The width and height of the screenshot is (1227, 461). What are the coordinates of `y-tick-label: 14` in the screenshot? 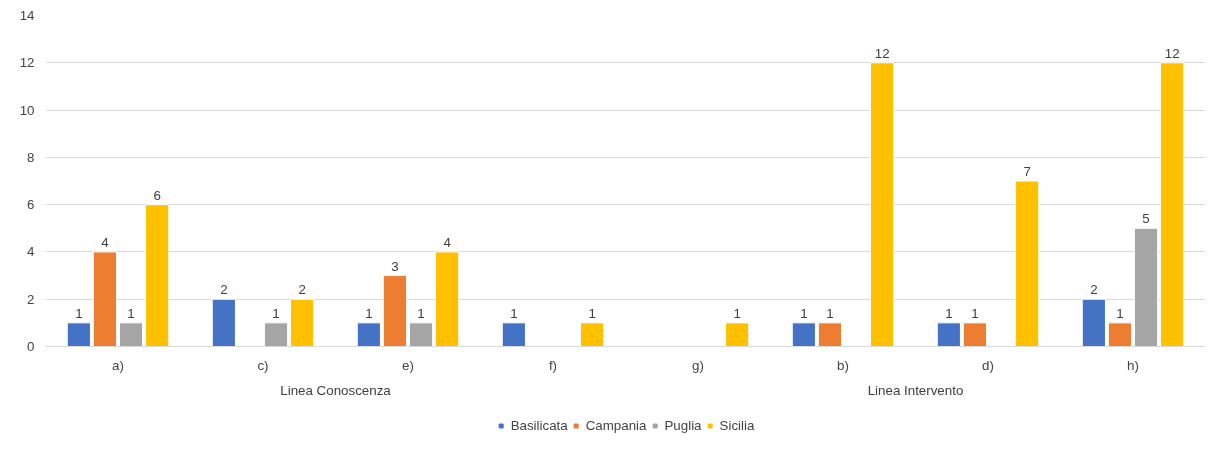 It's located at (27, 15).